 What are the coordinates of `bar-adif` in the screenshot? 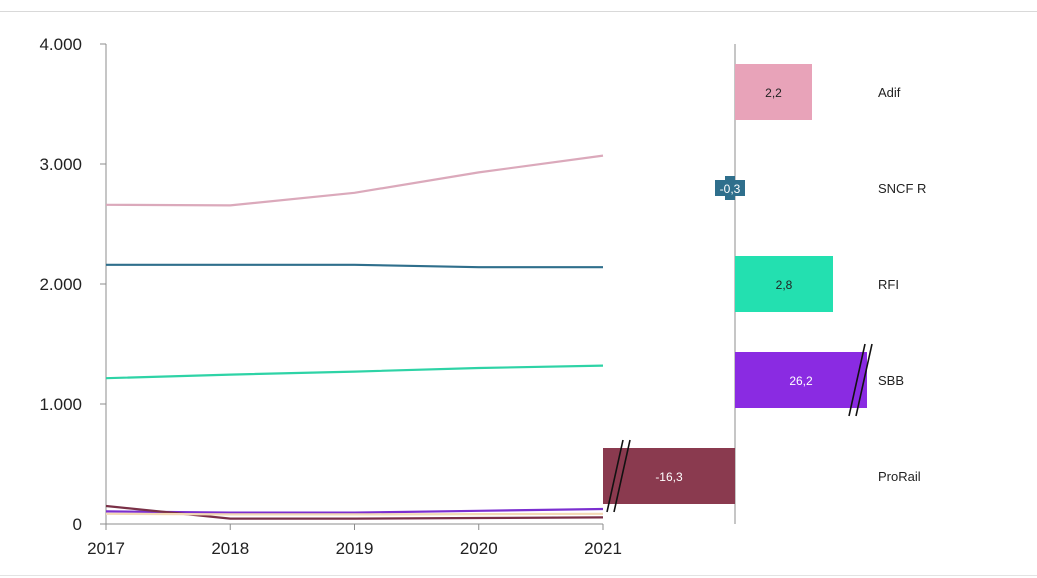 It's located at (773, 92).